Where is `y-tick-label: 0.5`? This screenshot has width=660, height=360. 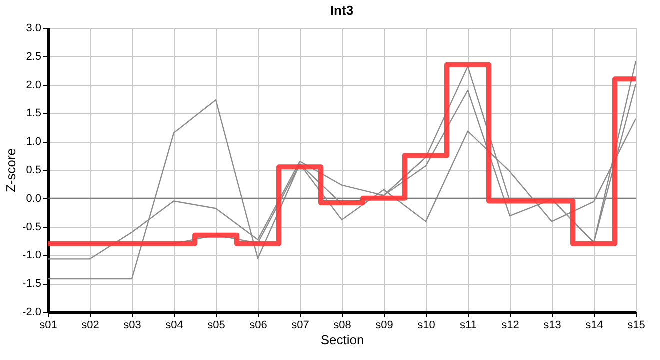 y-tick-label: 0.5 is located at coordinates (34, 170).